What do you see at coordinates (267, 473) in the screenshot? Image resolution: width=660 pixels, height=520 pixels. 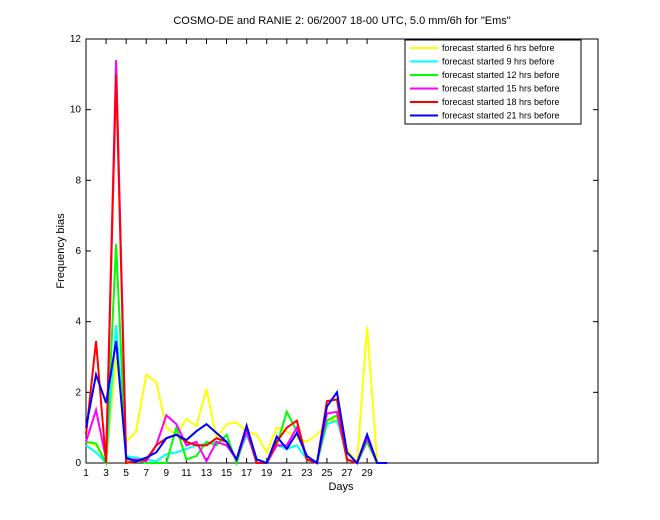 I see `x-tick-label: 19` at bounding box center [267, 473].